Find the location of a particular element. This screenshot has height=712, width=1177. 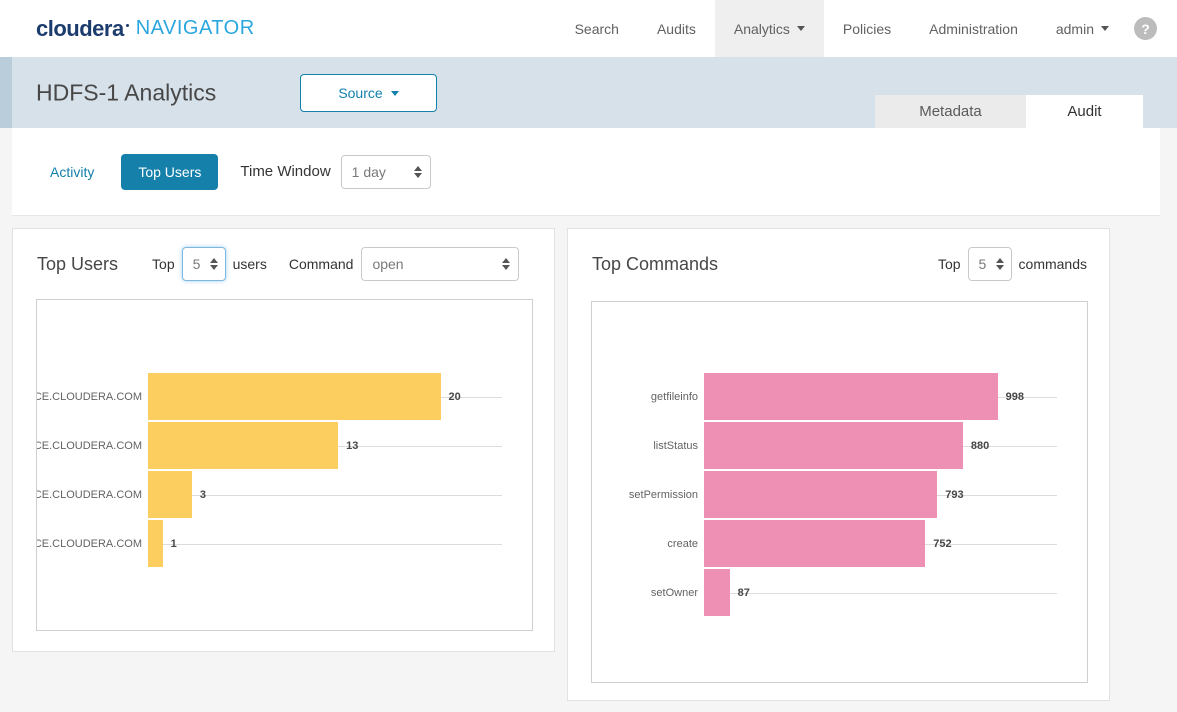

nav-item-analytics: Analytics is located at coordinates (769, 28).